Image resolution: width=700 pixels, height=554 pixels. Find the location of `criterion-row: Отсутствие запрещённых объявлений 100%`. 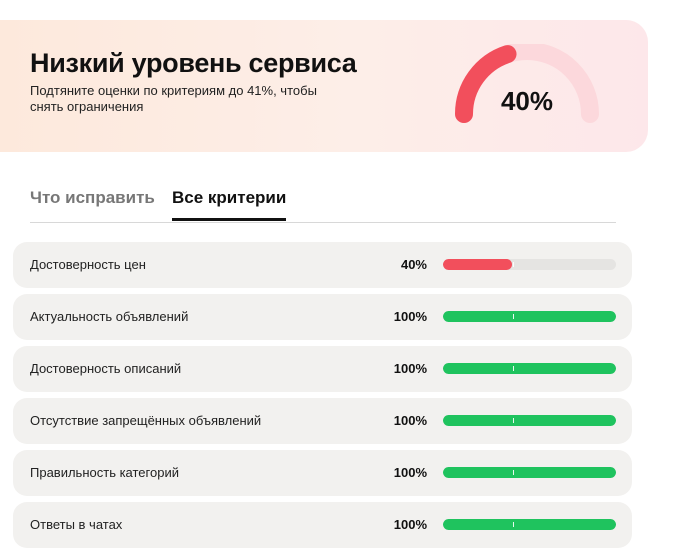

criterion-row: Отсутствие запрещённых объявлений 100% is located at coordinates (322, 421).